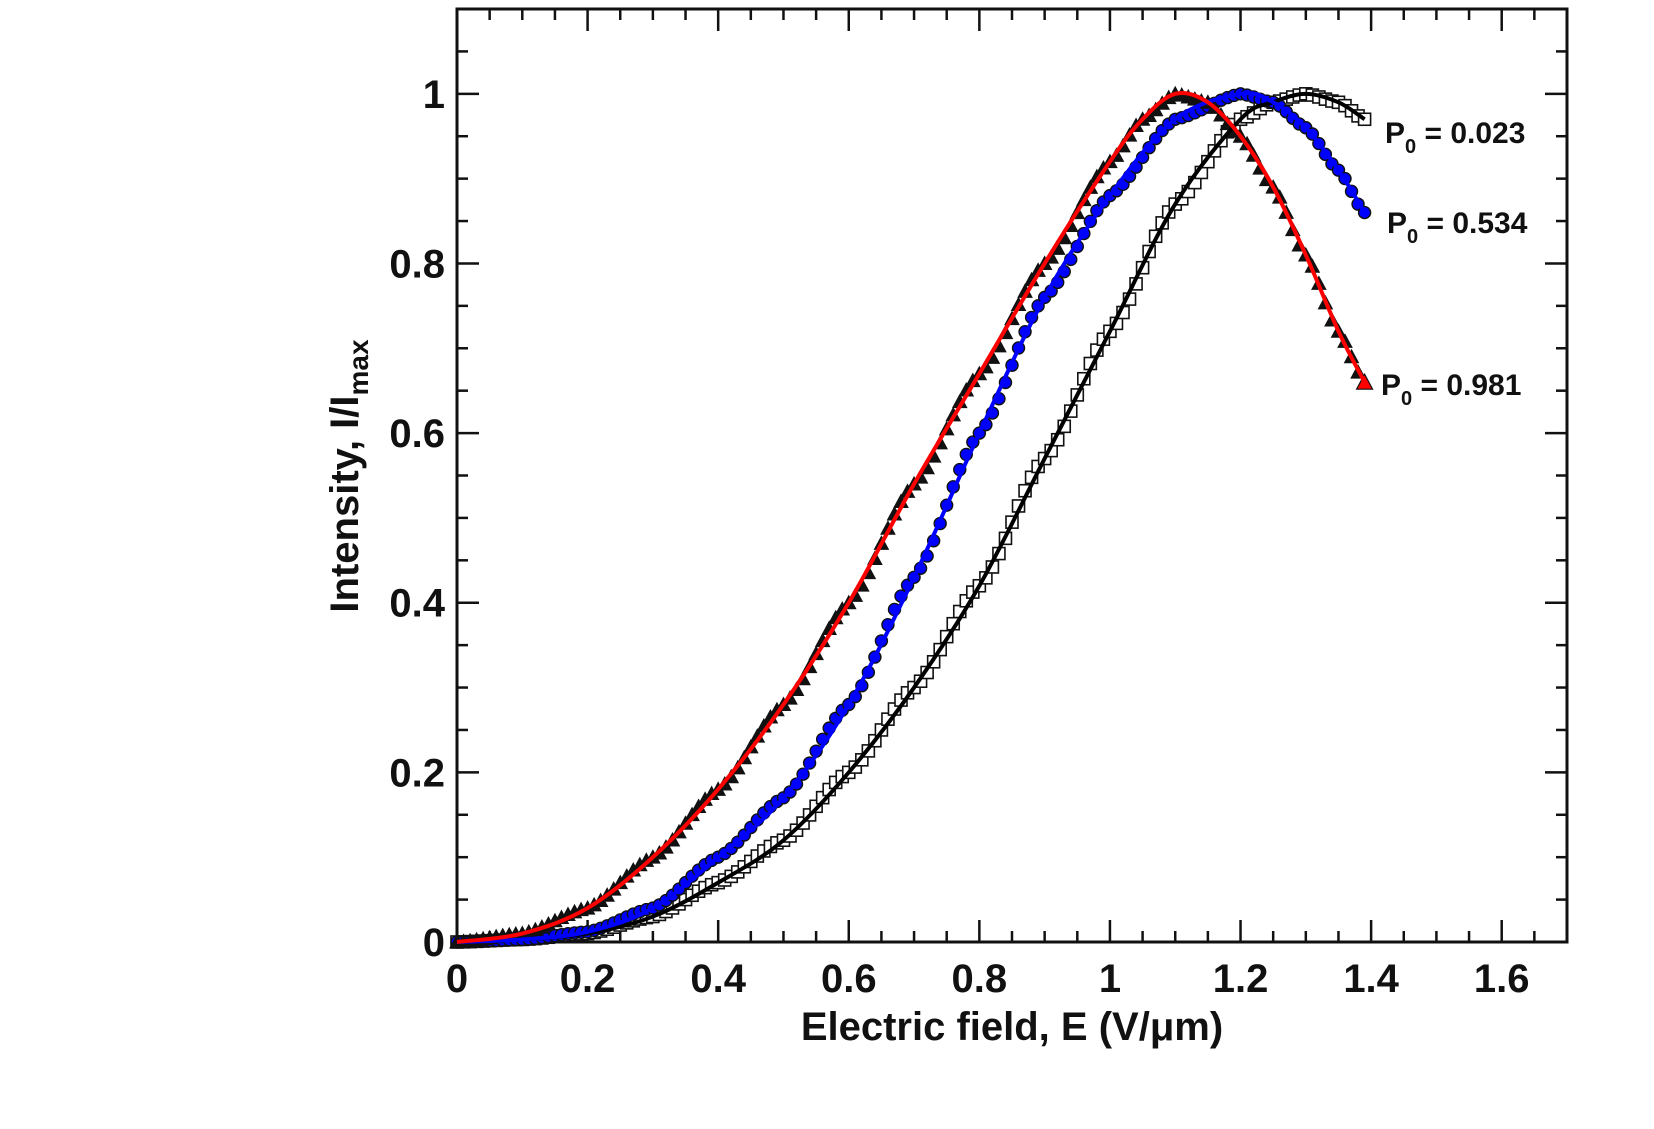 The width and height of the screenshot is (1654, 1129). Describe the element at coordinates (358, 367) in the screenshot. I see `y-axis-title-sub: max` at that location.